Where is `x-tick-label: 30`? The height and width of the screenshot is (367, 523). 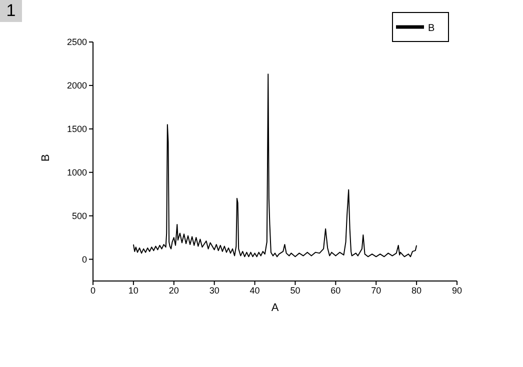 x-tick-label: 30 is located at coordinates (214, 290).